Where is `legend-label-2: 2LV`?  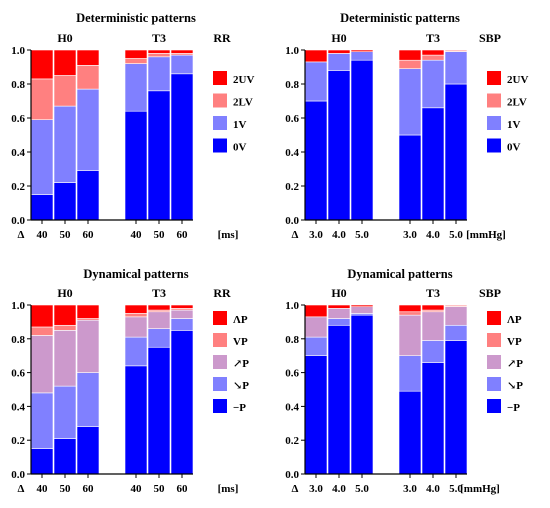
legend-label-2: 2LV is located at coordinates (517, 103).